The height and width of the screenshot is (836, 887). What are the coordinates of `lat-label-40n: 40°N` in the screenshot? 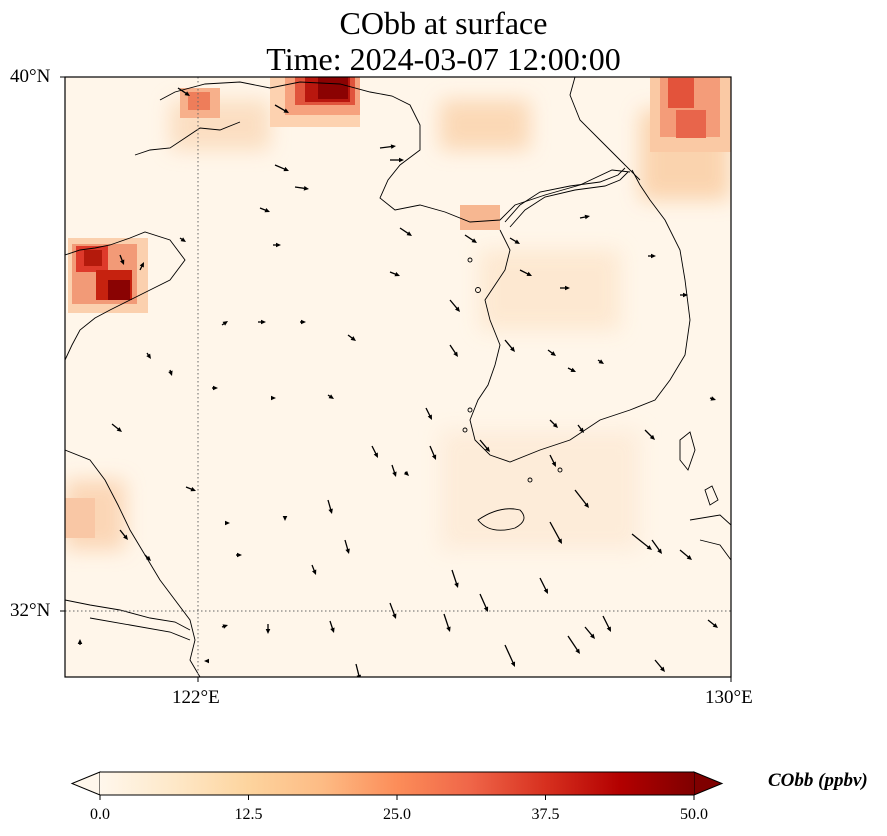 It's located at (30, 76).